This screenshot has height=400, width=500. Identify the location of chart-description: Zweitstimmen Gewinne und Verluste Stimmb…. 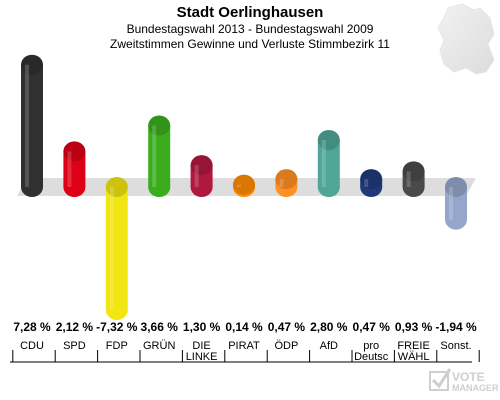
(250, 44).